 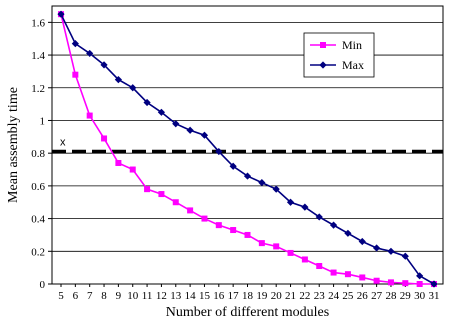 What do you see at coordinates (161, 296) in the screenshot?
I see `x-tick-label: 12` at bounding box center [161, 296].